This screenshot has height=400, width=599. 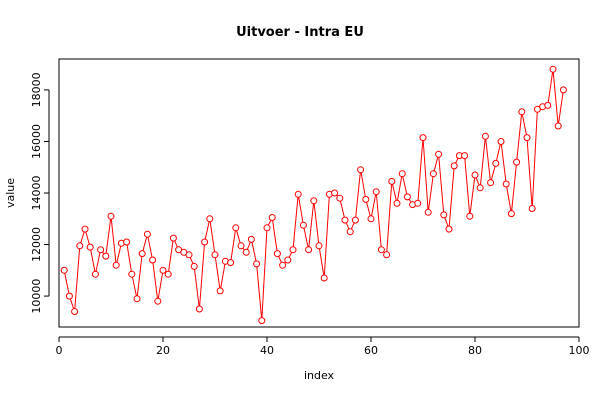 I want to click on y-axis-label: value, so click(x=10, y=193).